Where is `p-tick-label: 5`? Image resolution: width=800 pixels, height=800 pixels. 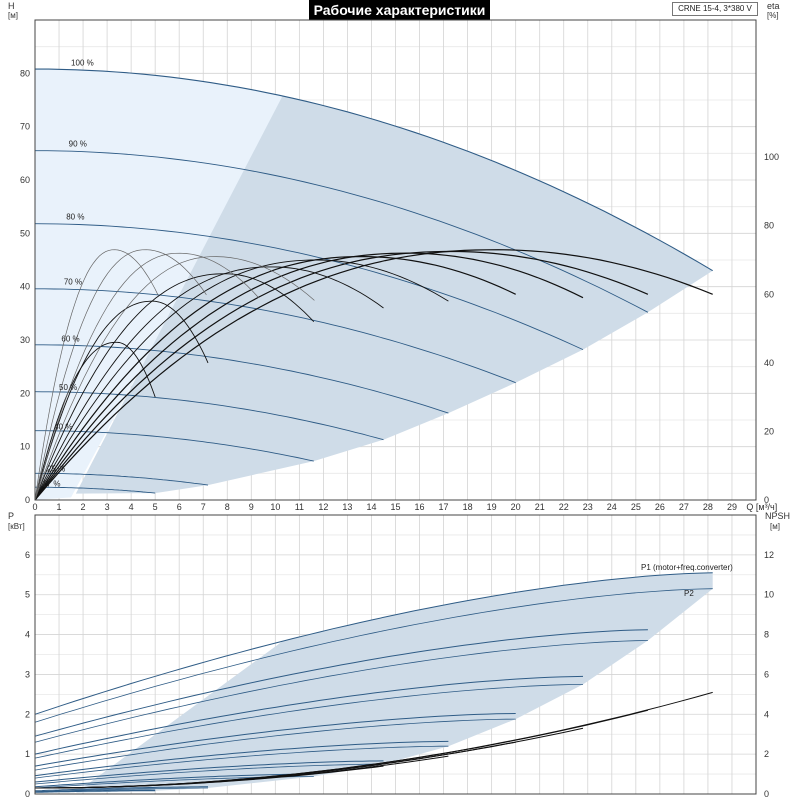
p-tick-label: 5 is located at coordinates (27, 595).